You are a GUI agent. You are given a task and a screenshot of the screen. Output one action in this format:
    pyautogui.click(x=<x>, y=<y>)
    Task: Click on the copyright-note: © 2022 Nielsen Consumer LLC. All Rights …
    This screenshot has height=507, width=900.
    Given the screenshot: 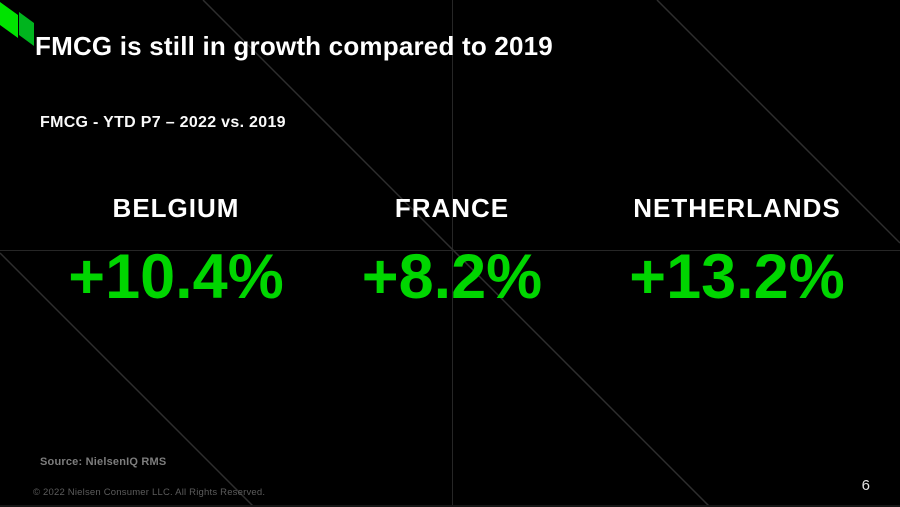 What is the action you would take?
    pyautogui.click(x=149, y=492)
    